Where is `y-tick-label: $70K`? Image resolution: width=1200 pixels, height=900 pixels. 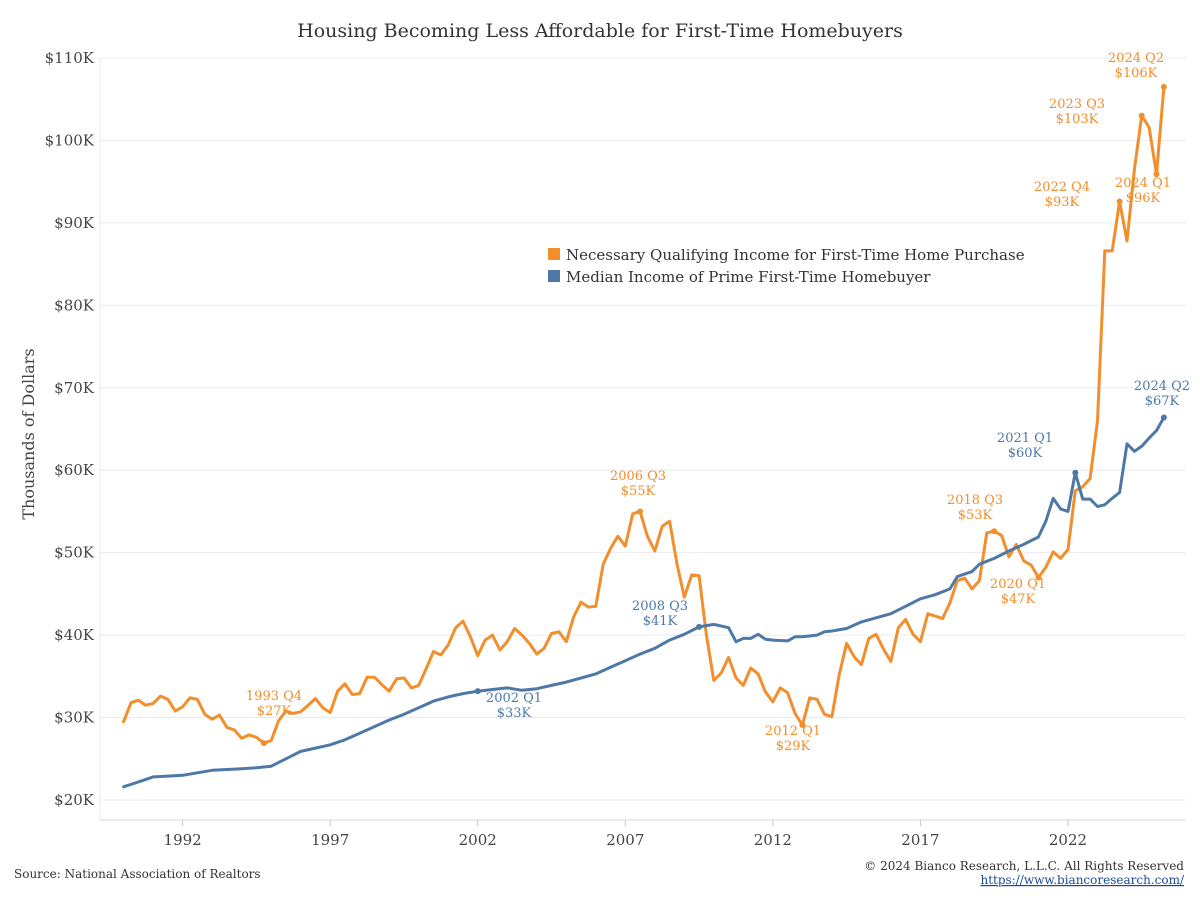 y-tick-label: $70K is located at coordinates (74, 388).